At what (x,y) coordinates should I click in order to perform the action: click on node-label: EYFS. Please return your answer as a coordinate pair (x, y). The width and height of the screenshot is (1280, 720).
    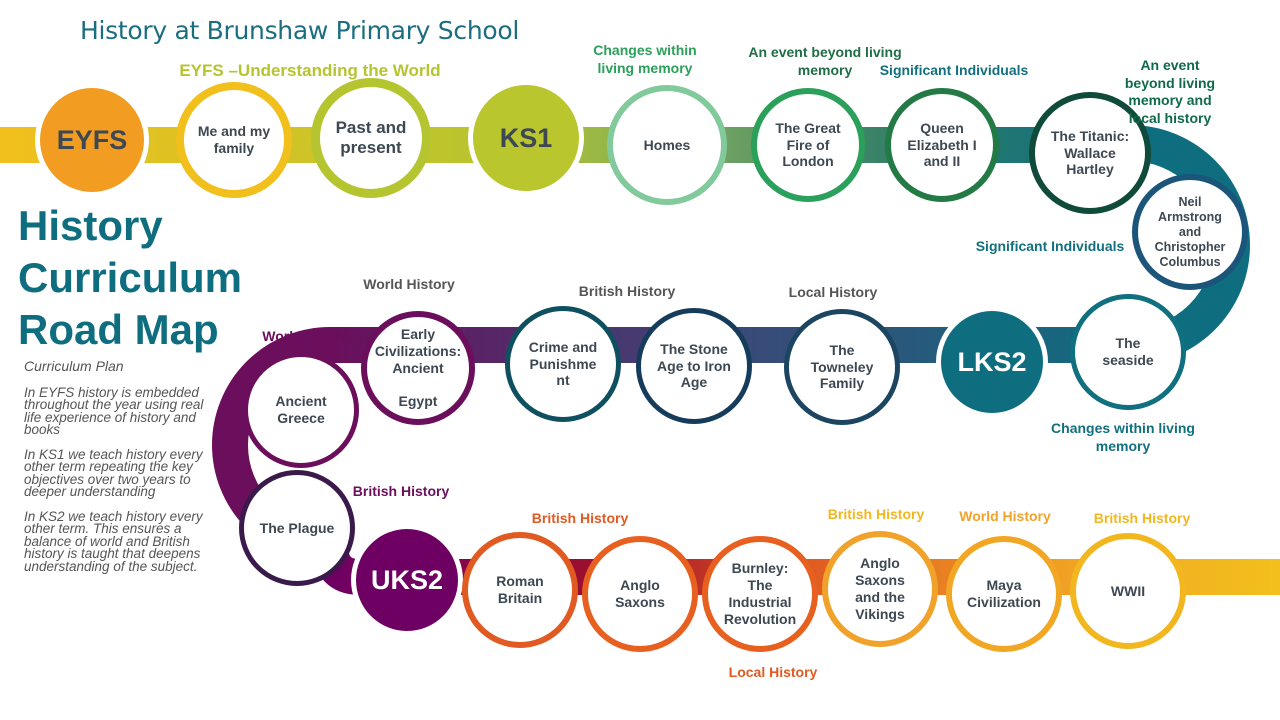
    Looking at the image, I should click on (92, 139).